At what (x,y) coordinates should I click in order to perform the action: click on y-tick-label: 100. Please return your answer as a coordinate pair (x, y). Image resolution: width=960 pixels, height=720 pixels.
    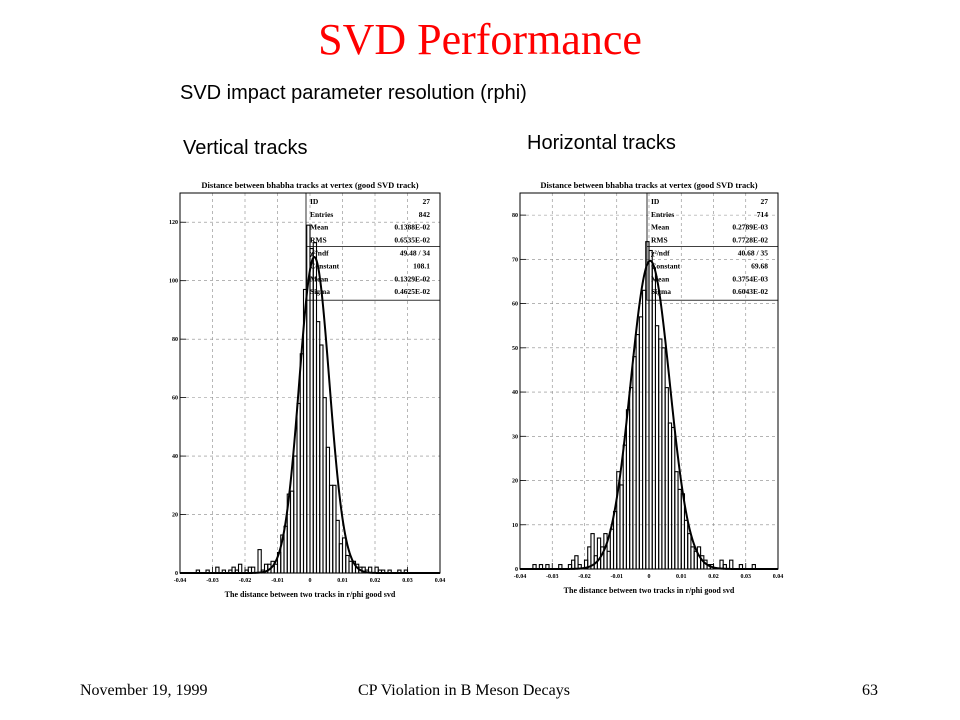
    Looking at the image, I should click on (173, 282).